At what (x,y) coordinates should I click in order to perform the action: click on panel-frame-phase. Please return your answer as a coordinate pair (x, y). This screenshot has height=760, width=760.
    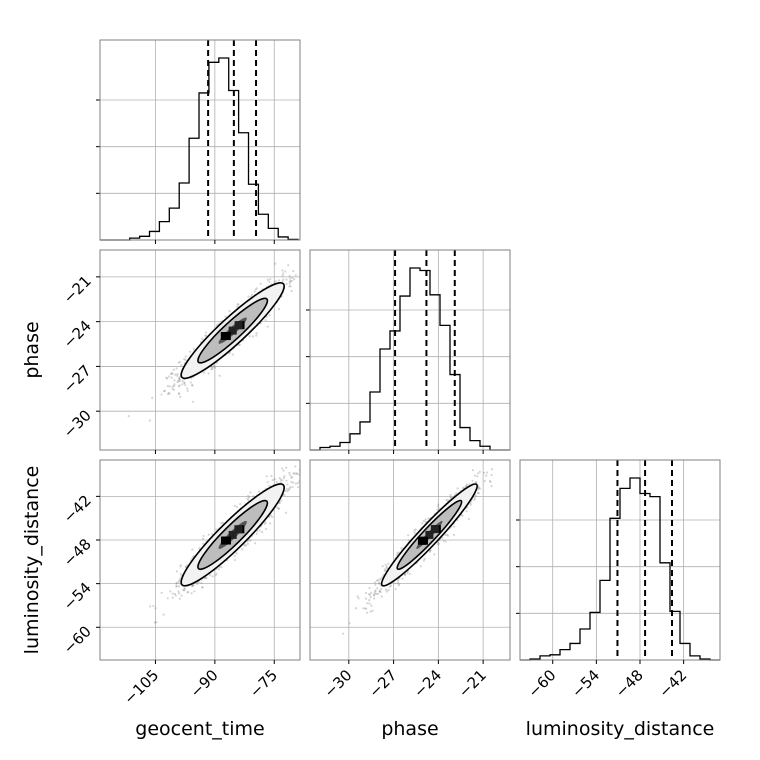
    Looking at the image, I should click on (410, 350).